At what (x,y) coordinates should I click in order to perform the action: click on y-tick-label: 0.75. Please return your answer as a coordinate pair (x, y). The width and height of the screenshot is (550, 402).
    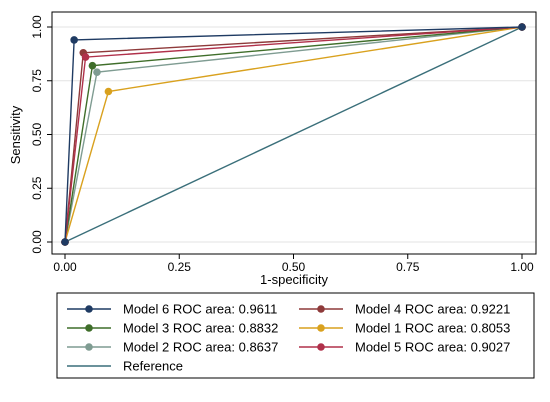
    Looking at the image, I should click on (37, 81).